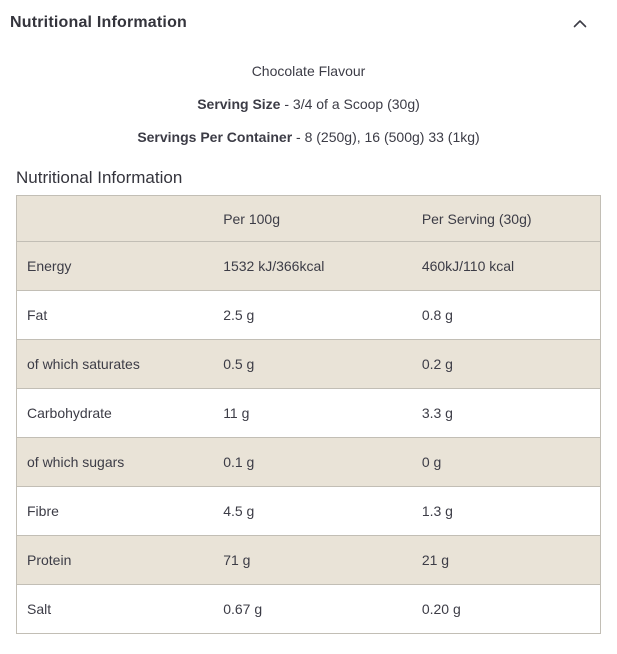 The width and height of the screenshot is (617, 654). Describe the element at coordinates (120, 315) in the screenshot. I see `row-label: Fat` at that location.